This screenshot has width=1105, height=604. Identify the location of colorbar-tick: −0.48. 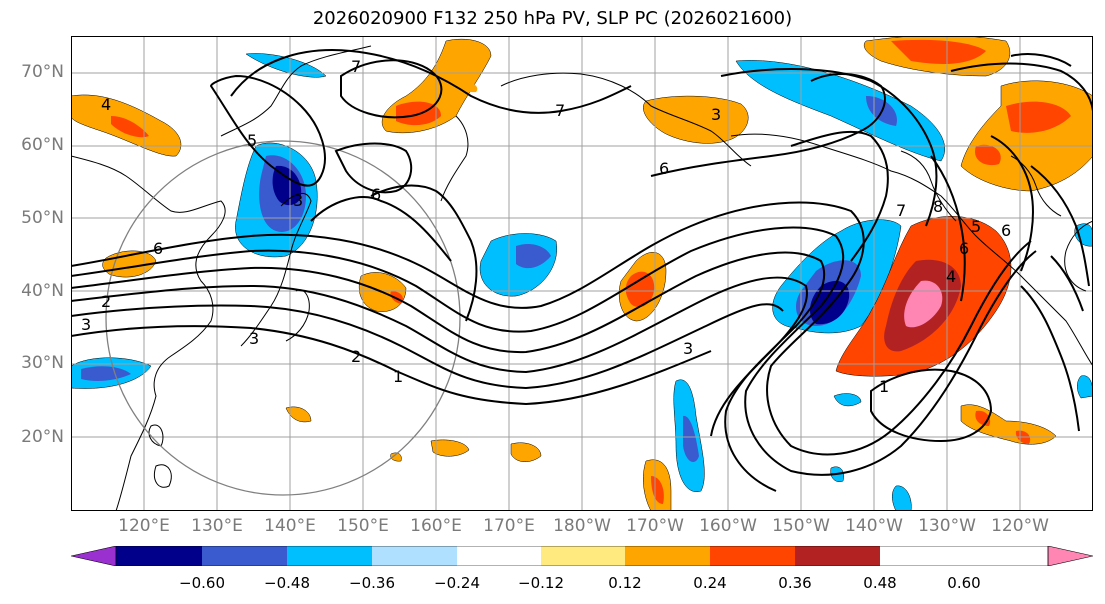
(287, 583).